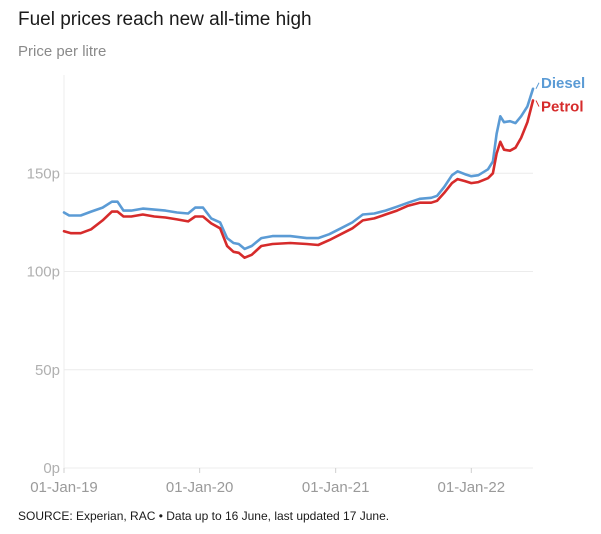  I want to click on chart-title: Fuel prices reach new all-time high, so click(165, 19).